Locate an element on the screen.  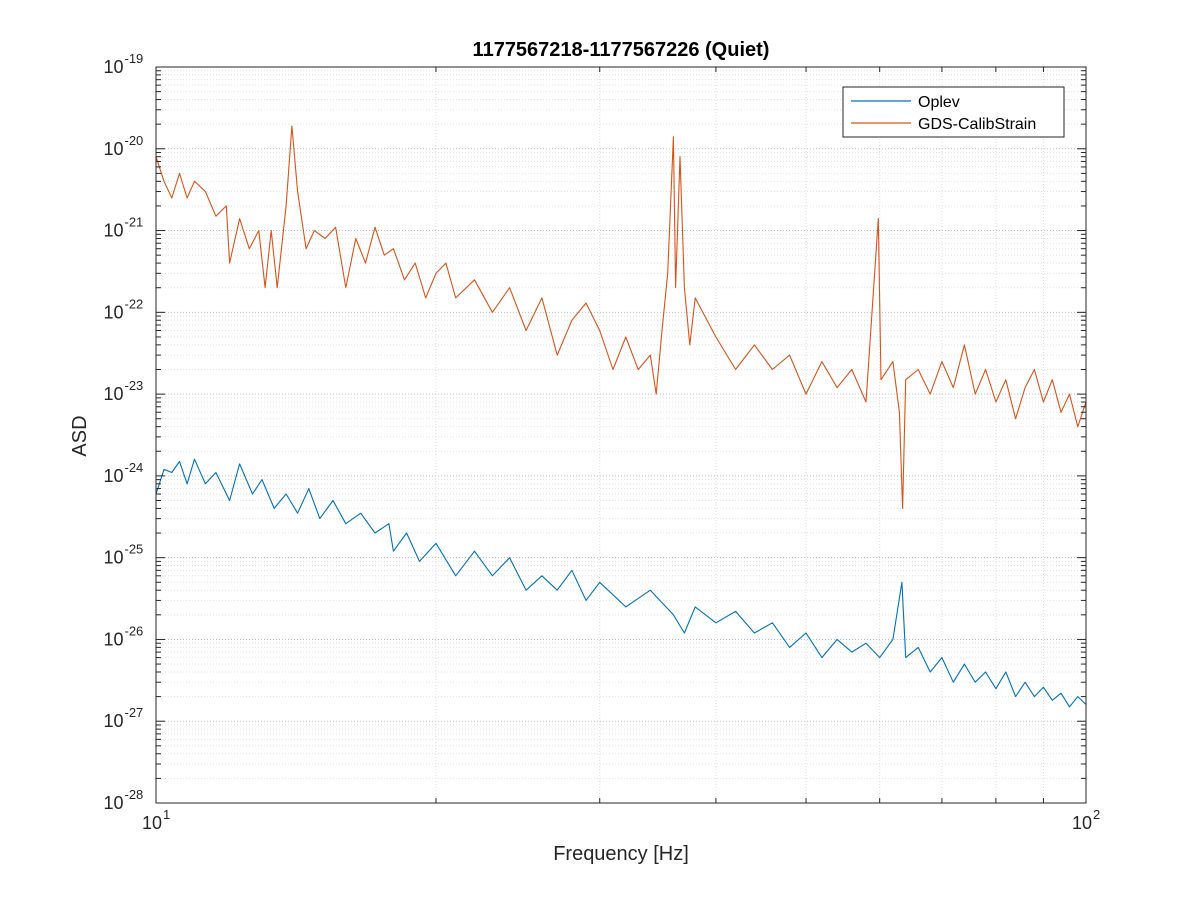
y-tick-label-exponent: -26 is located at coordinates (134, 630).